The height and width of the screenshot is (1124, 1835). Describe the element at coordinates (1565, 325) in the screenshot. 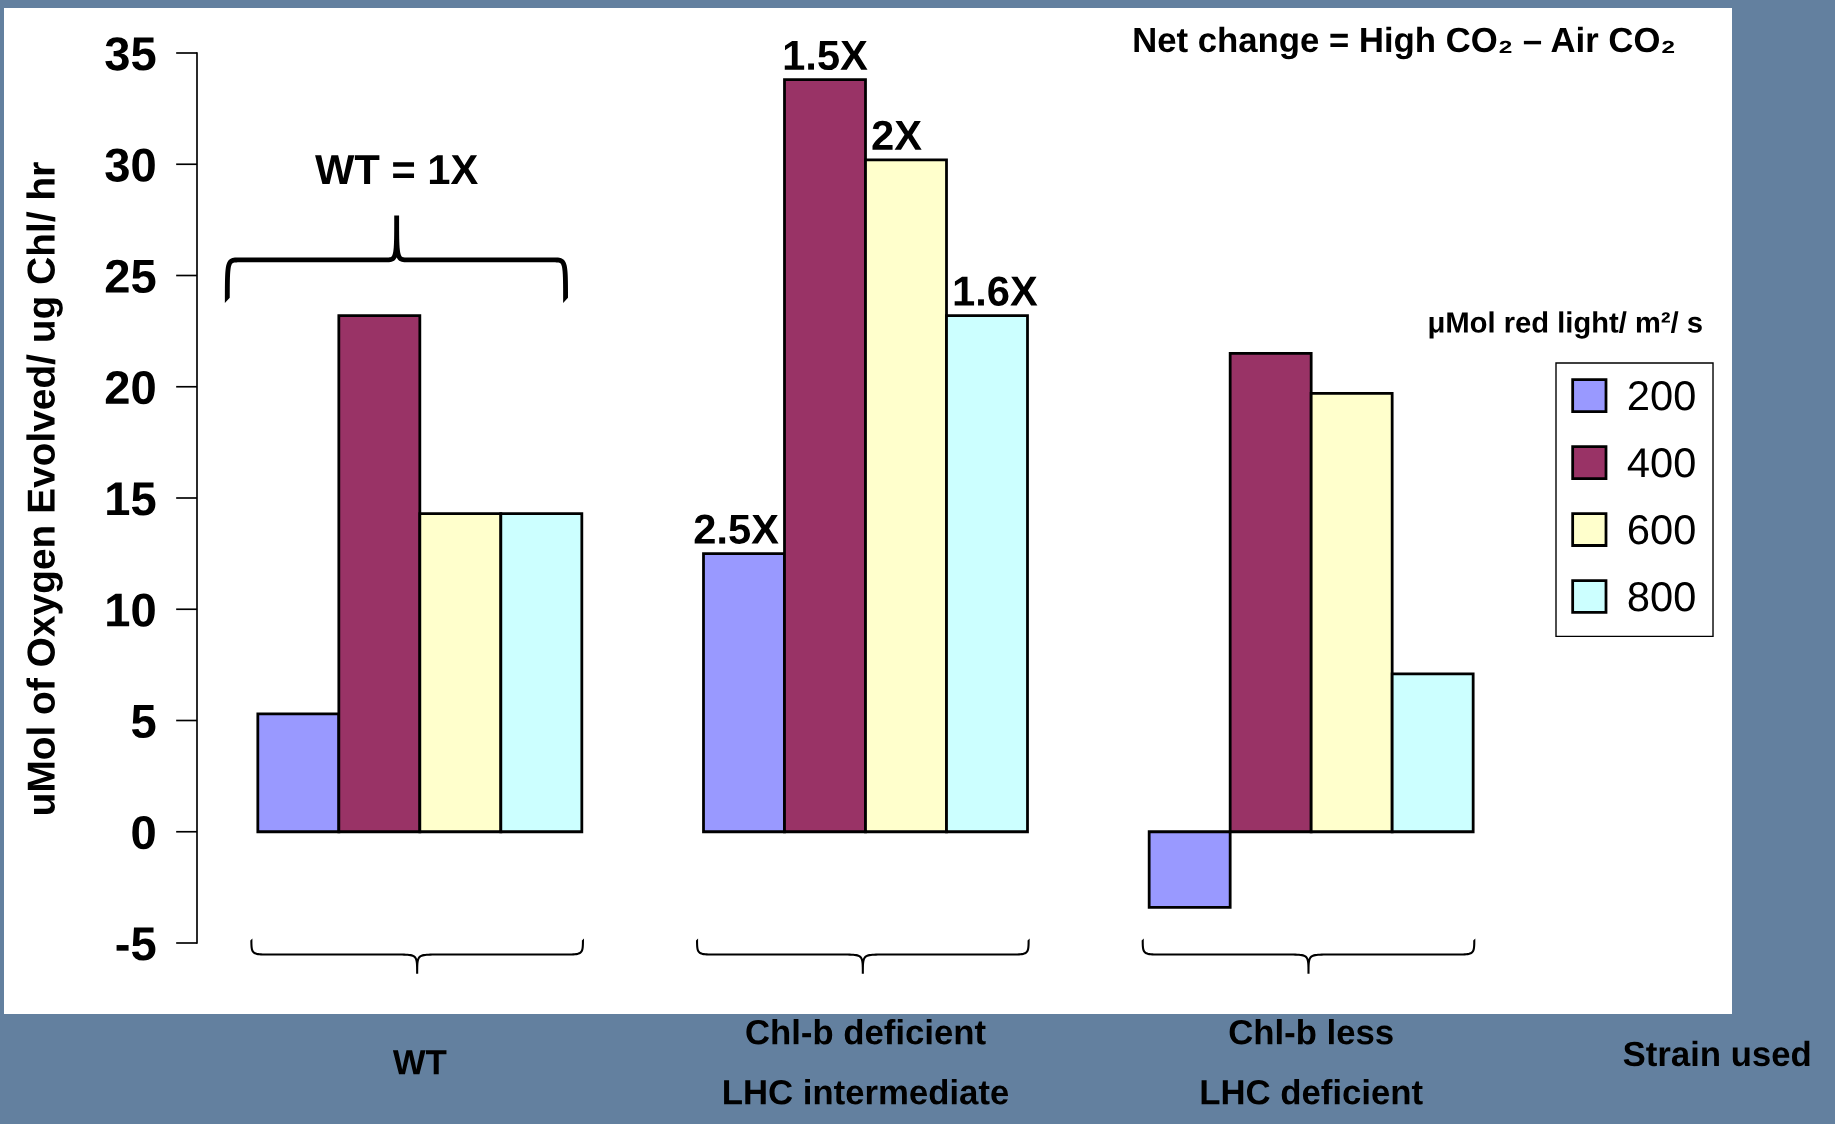

I see `legend-title: μMol red light/ m²/ s` at that location.